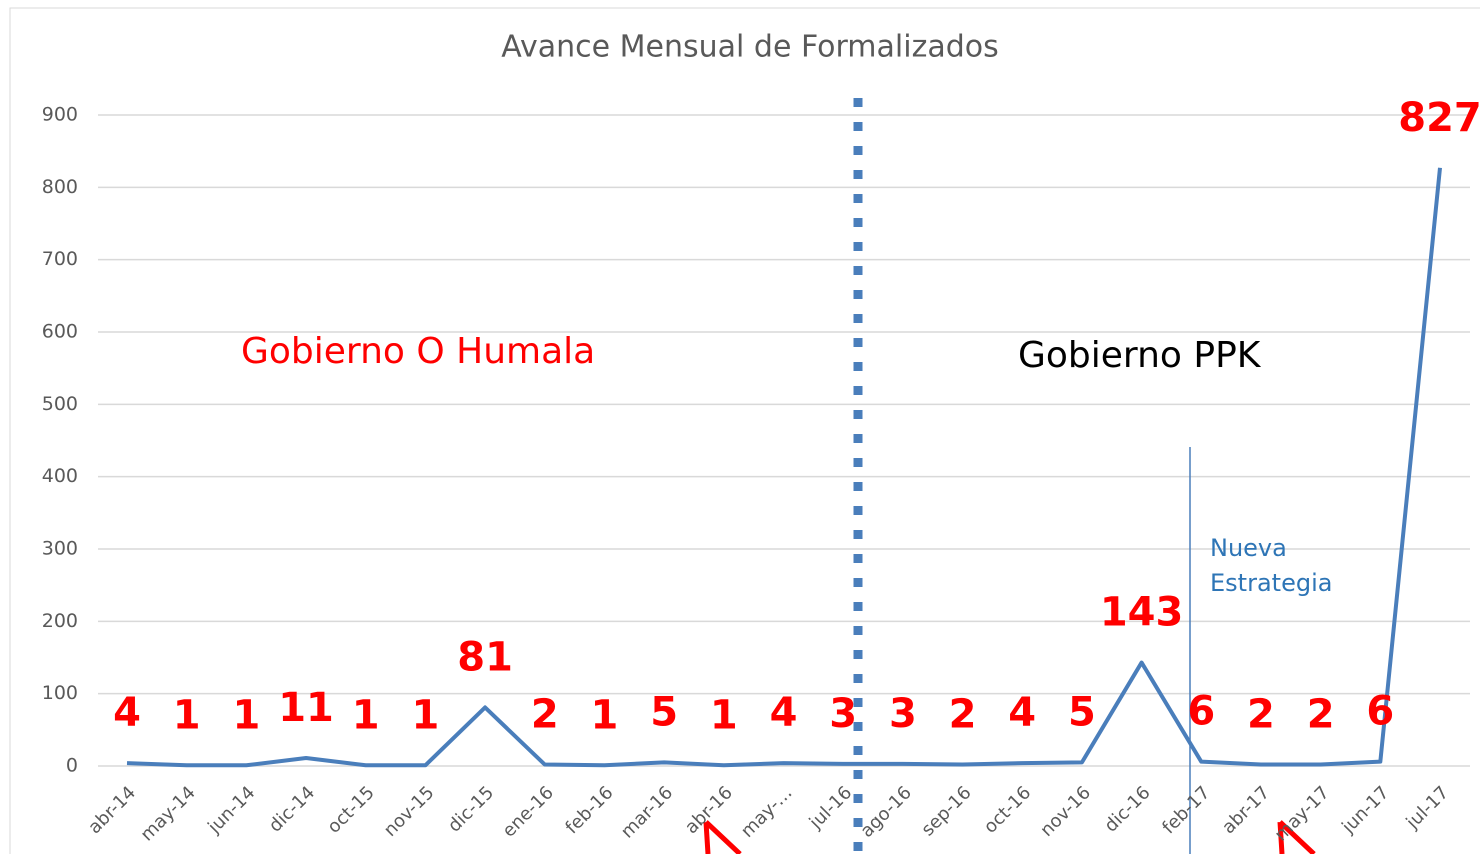  I want to click on y-tick-label: 900, so click(60, 115).